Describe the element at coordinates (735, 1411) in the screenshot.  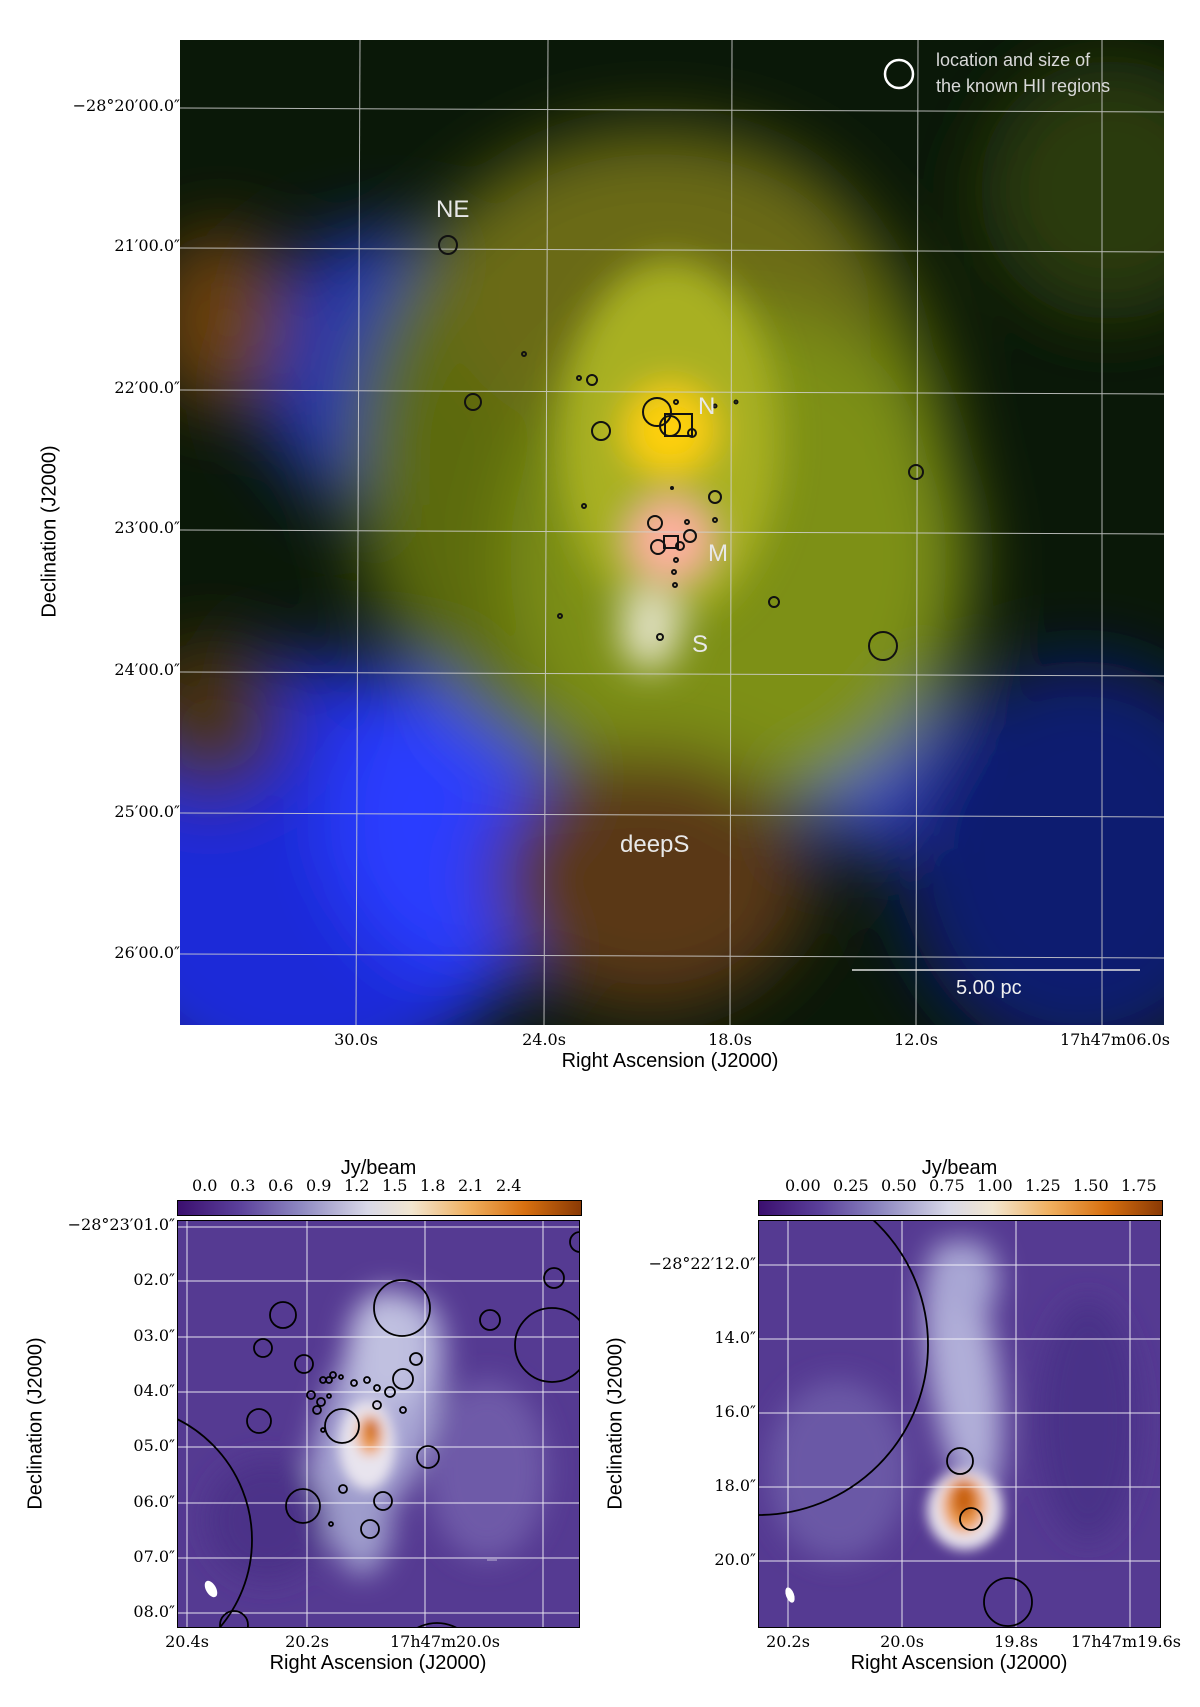
I see `br-y-tick-2: 16.0″` at that location.